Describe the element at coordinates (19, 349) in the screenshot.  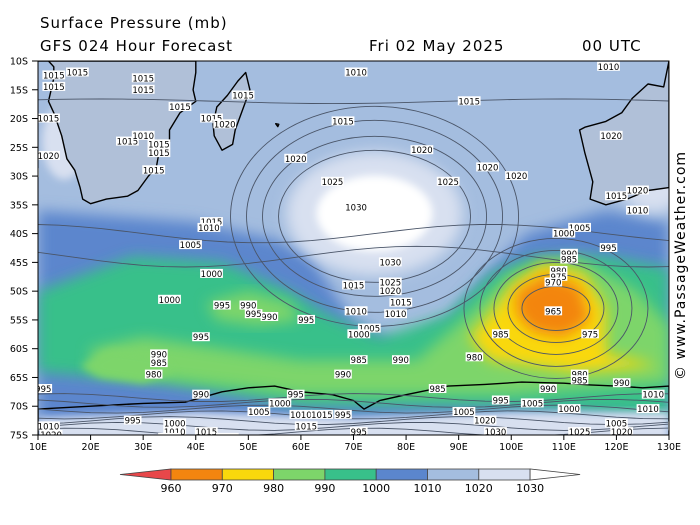
I see `lat-tick-label: 60S` at that location.